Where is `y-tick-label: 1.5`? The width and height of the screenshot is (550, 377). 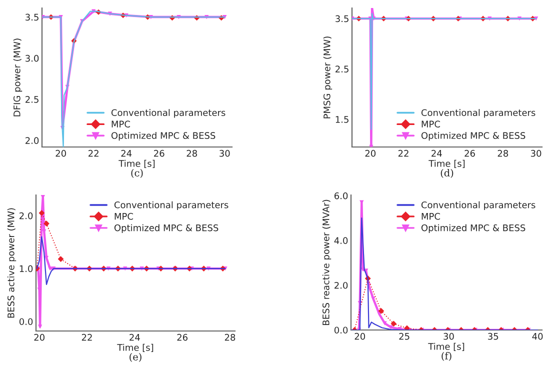 y-tick-label: 1.5 is located at coordinates (342, 119).